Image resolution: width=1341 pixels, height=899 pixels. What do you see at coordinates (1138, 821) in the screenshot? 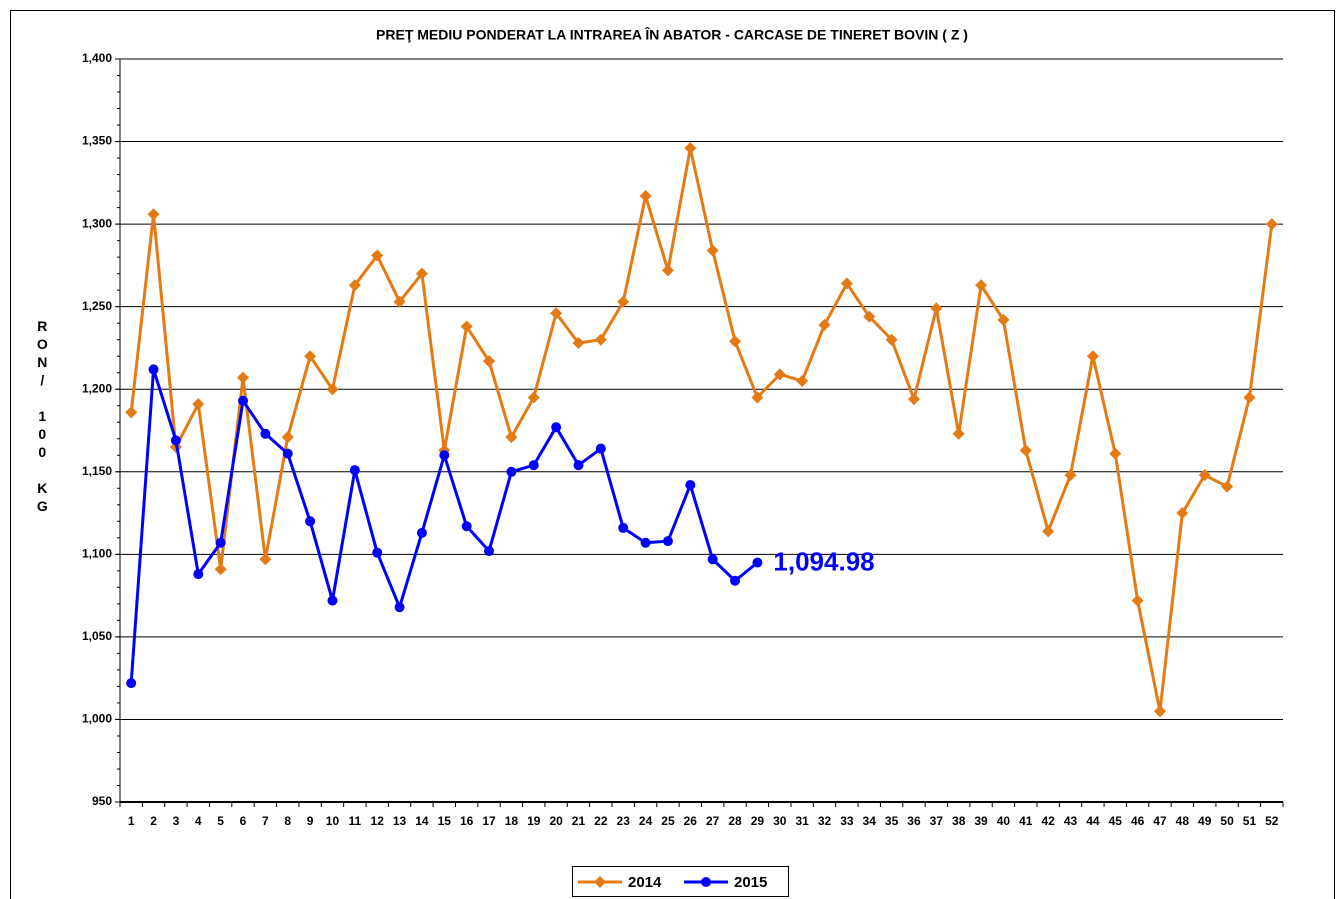
I see `x-tick-label: 46` at bounding box center [1138, 821].